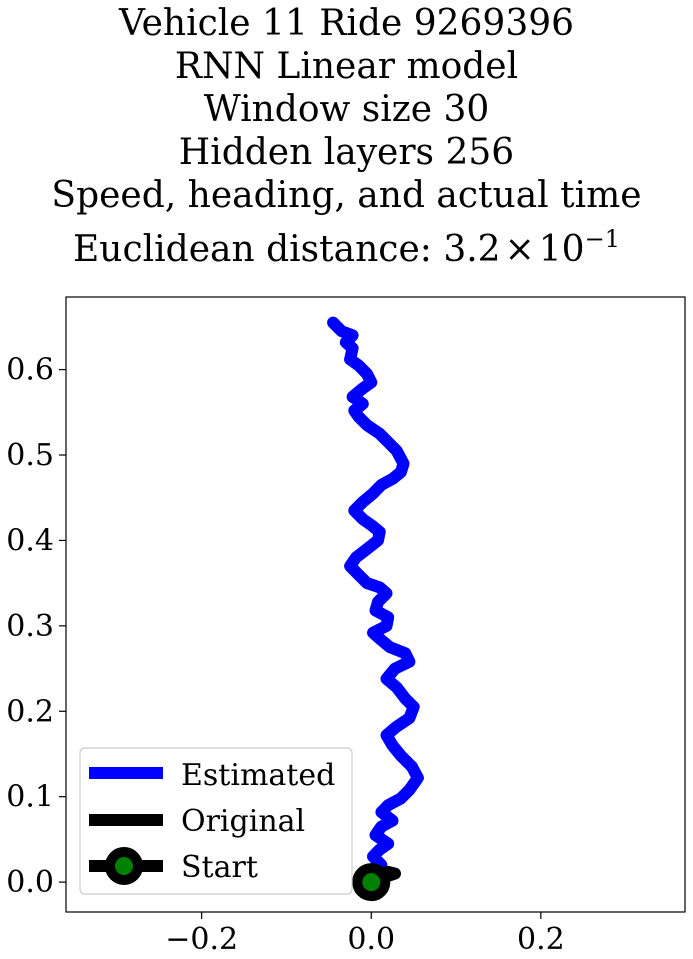  Describe the element at coordinates (201, 939) in the screenshot. I see `x-tick-label: −0.2` at that location.